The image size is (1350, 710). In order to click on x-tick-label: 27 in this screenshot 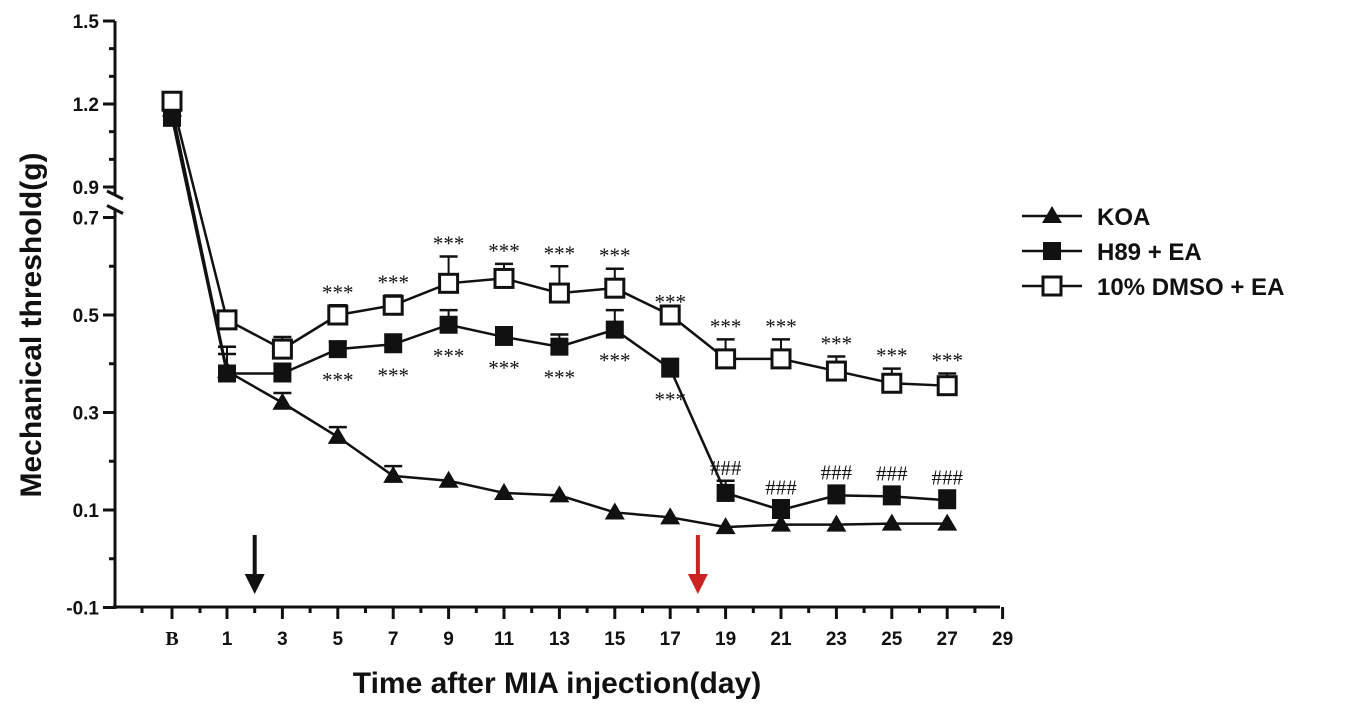, I will do `click(947, 639)`.